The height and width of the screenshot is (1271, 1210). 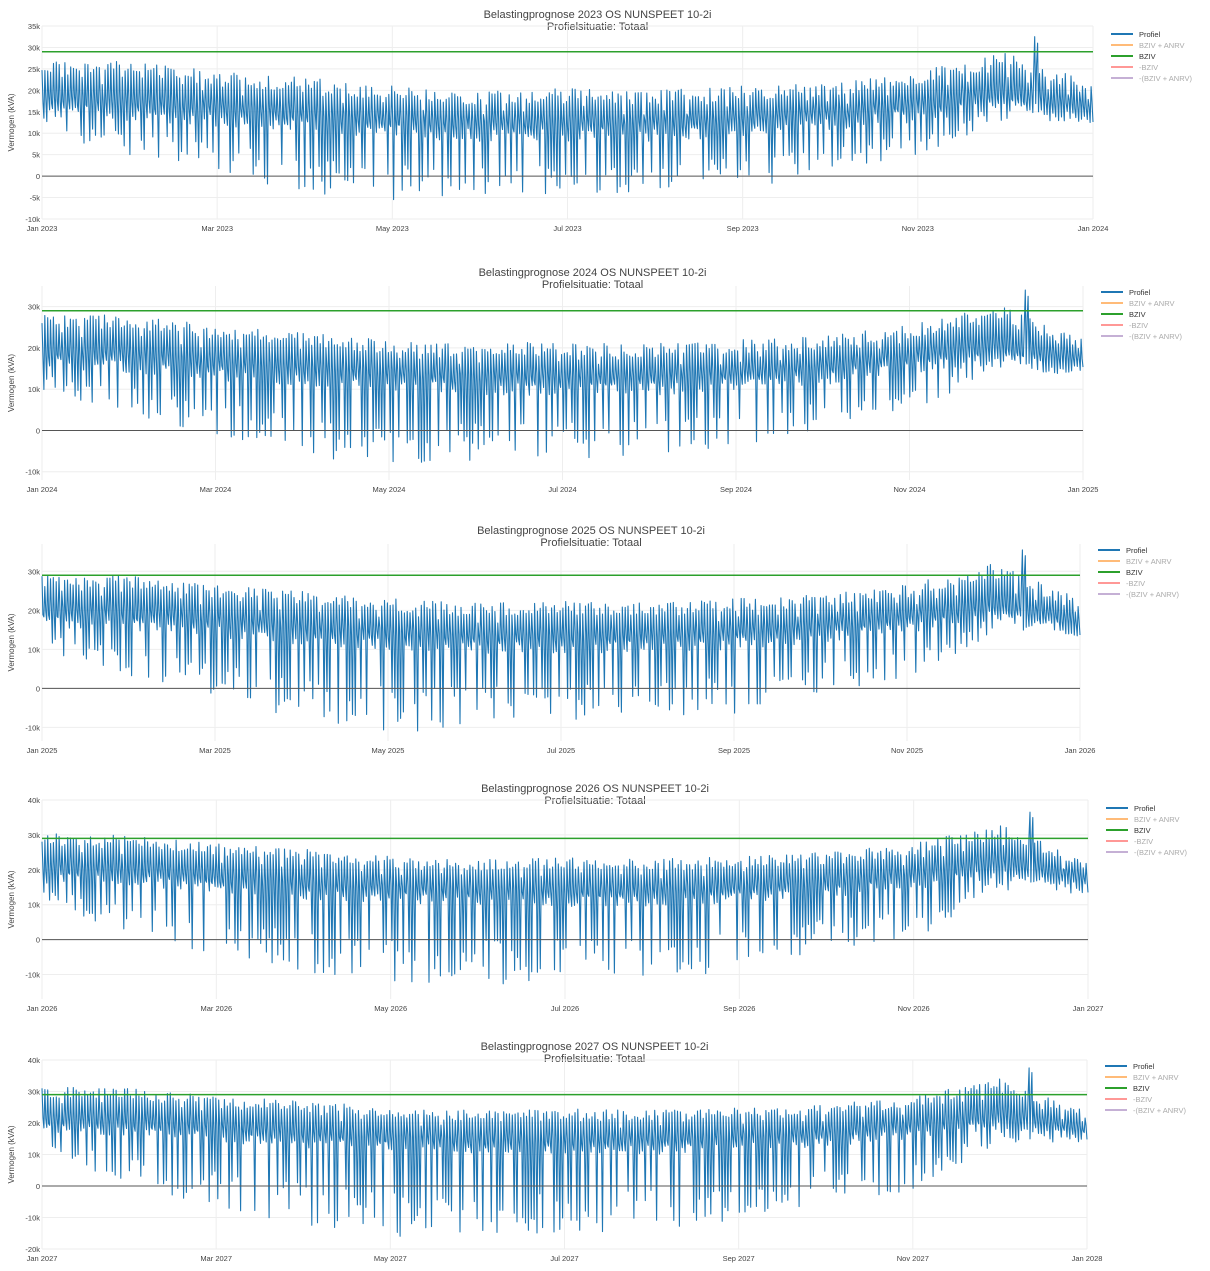 I want to click on chart-title: Belastingprognose 2023 OS NUNSPEET 10-2i, so click(x=598, y=15).